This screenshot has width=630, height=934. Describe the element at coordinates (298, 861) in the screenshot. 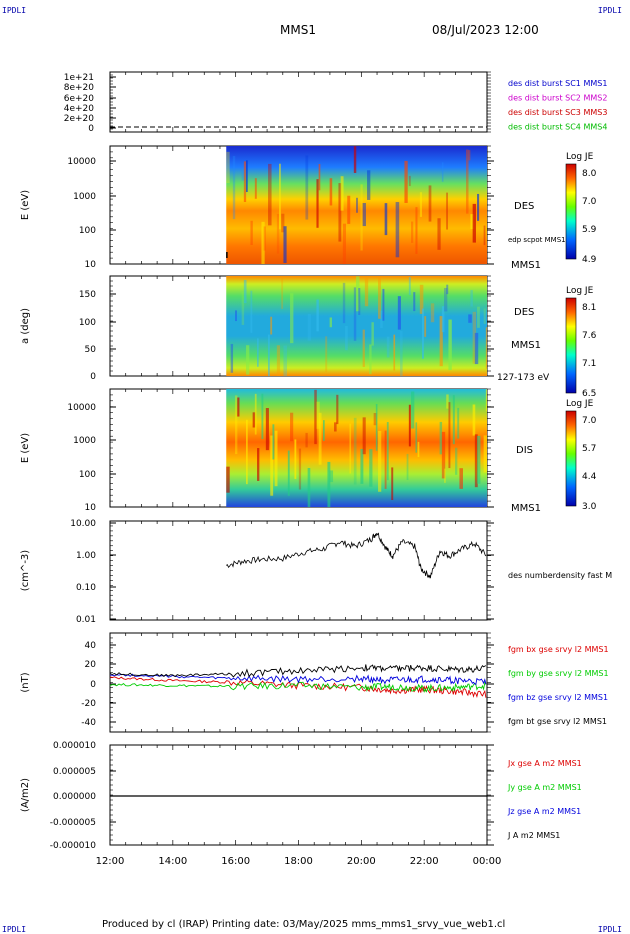

I see `x-tick-label: 18:00` at that location.